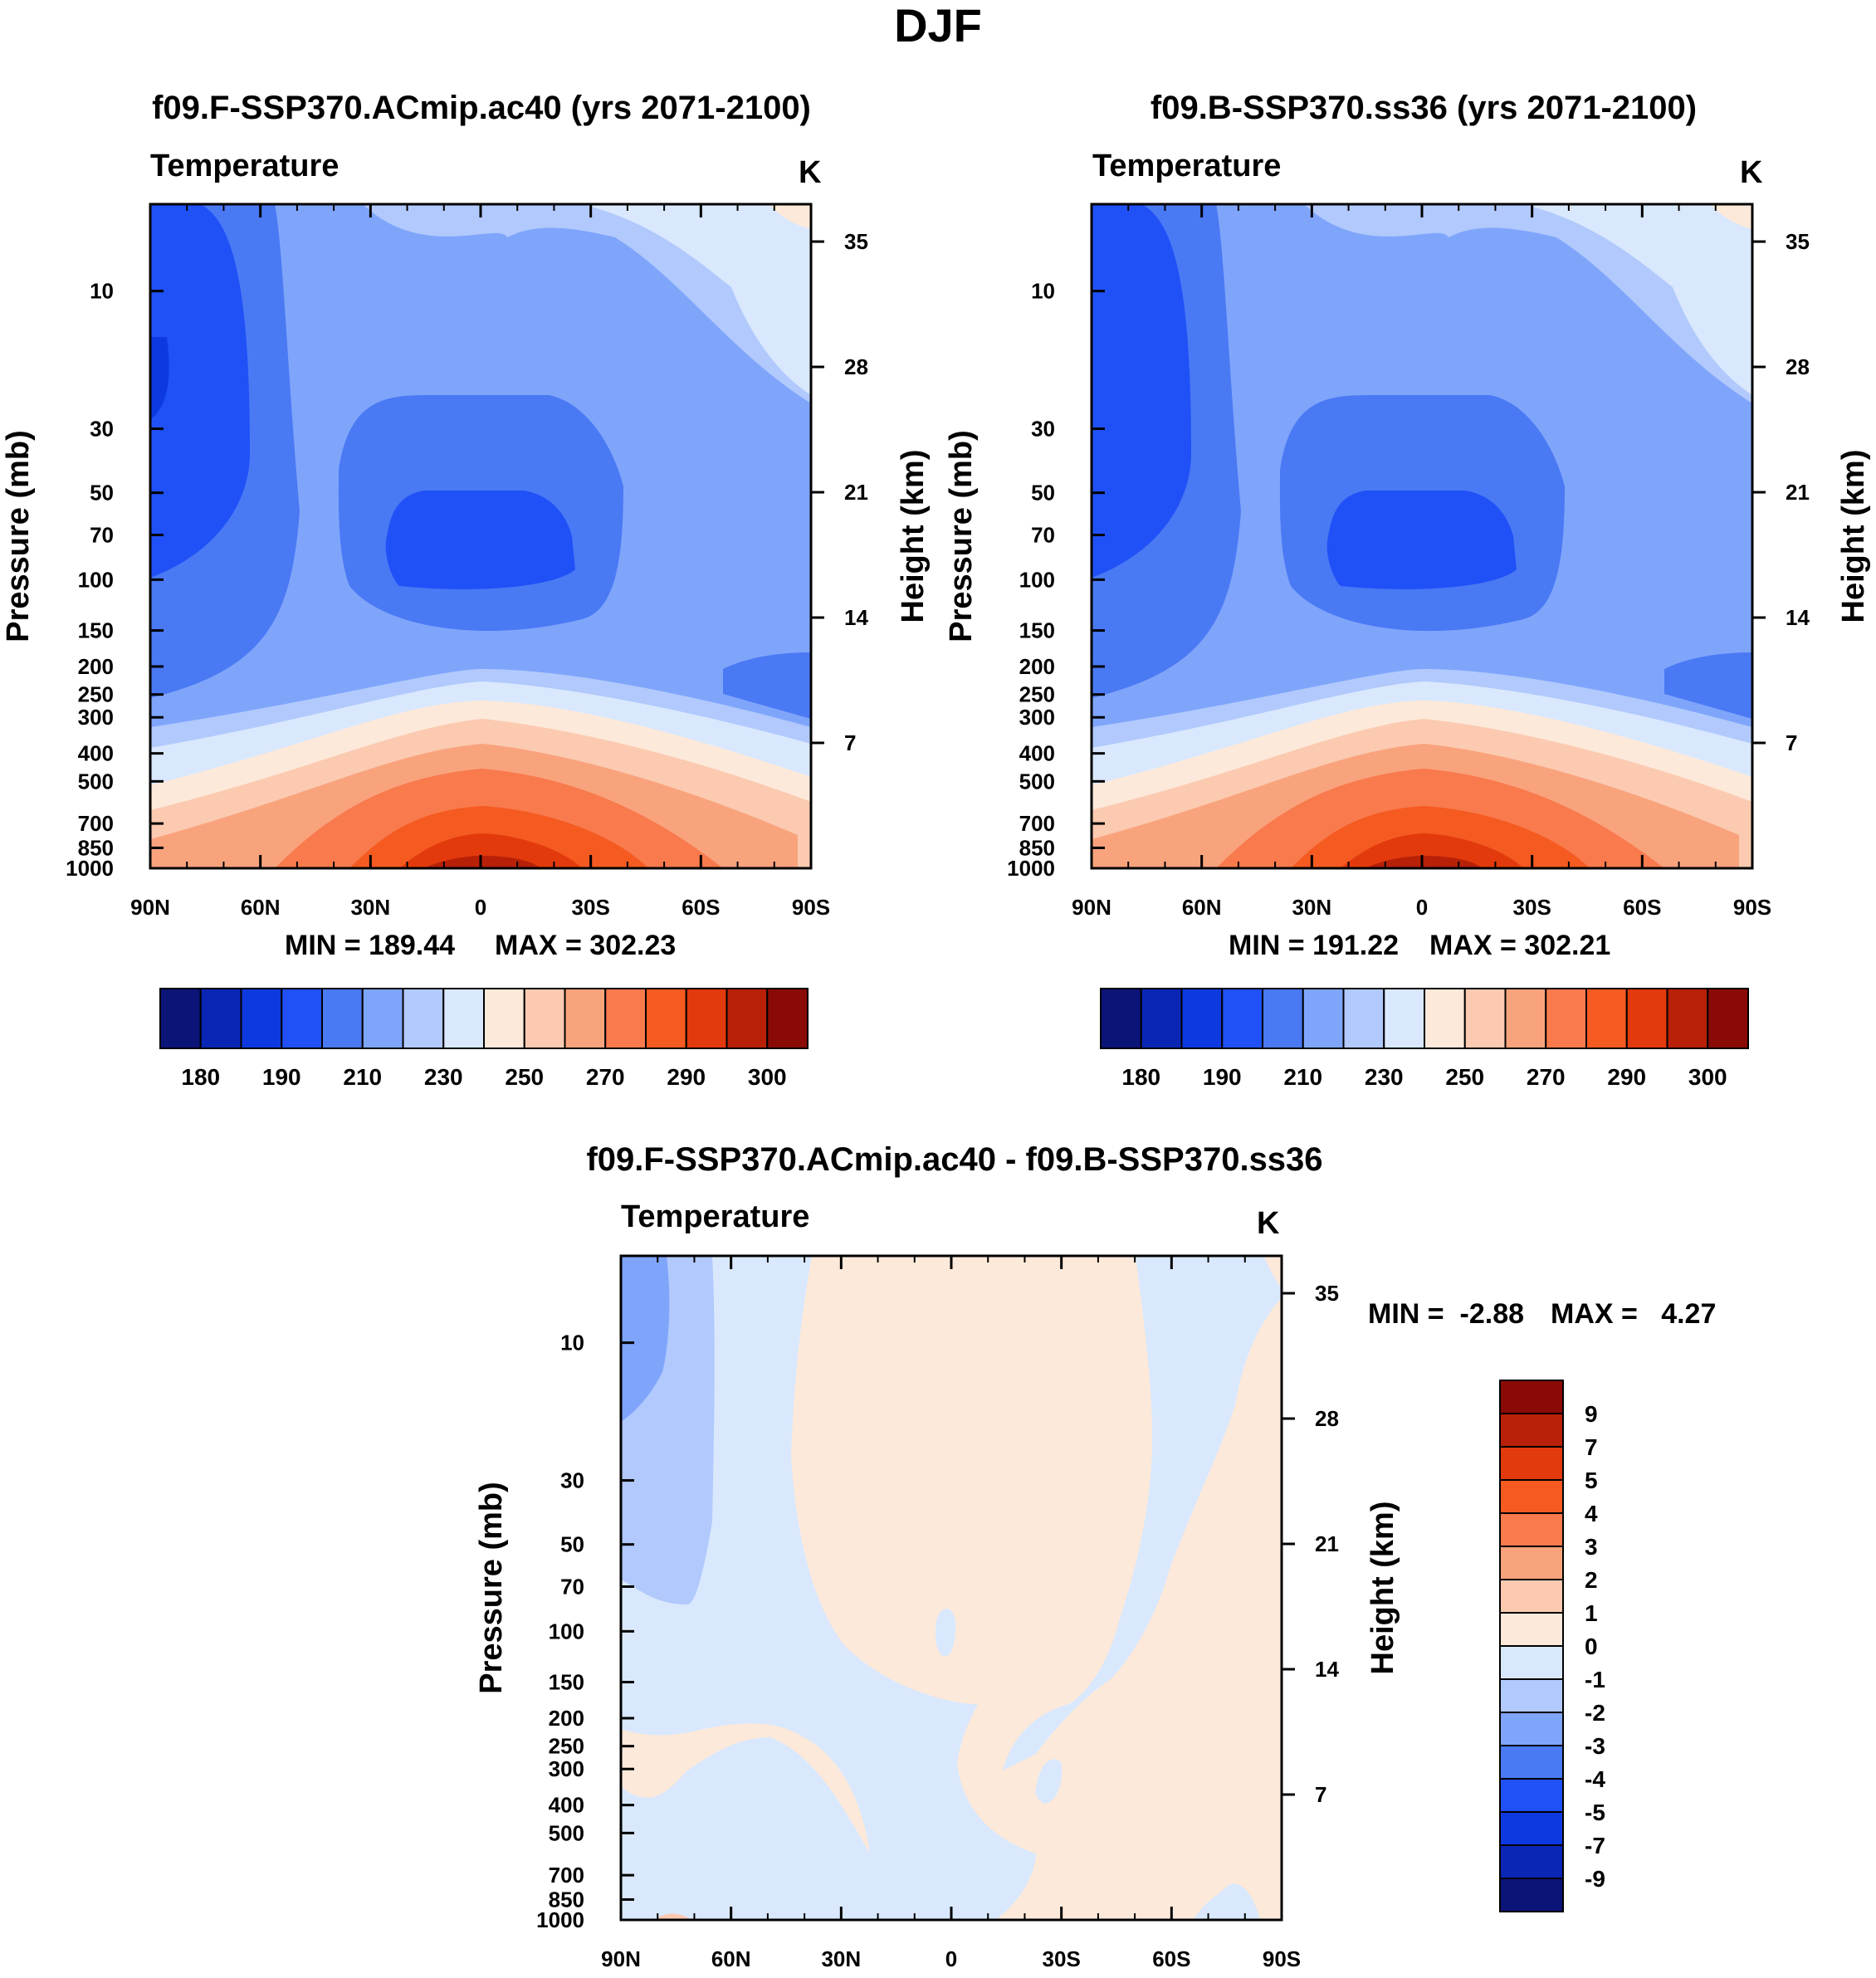  Describe the element at coordinates (1633, 1314) in the screenshot. I see `max-label: MAX = 4.27` at that location.